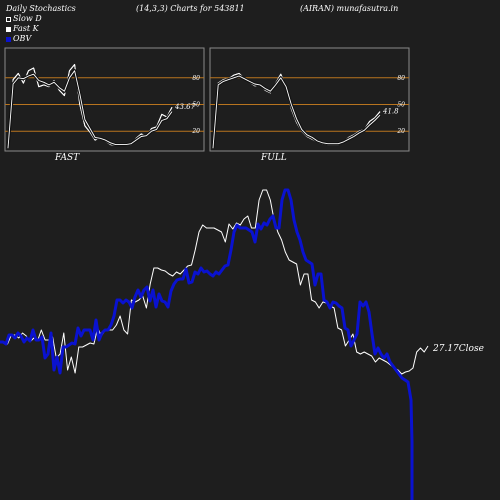 The width and height of the screenshot is (500, 500). Describe the element at coordinates (90, 109) in the screenshot. I see `fast-series-slow-d` at that location.